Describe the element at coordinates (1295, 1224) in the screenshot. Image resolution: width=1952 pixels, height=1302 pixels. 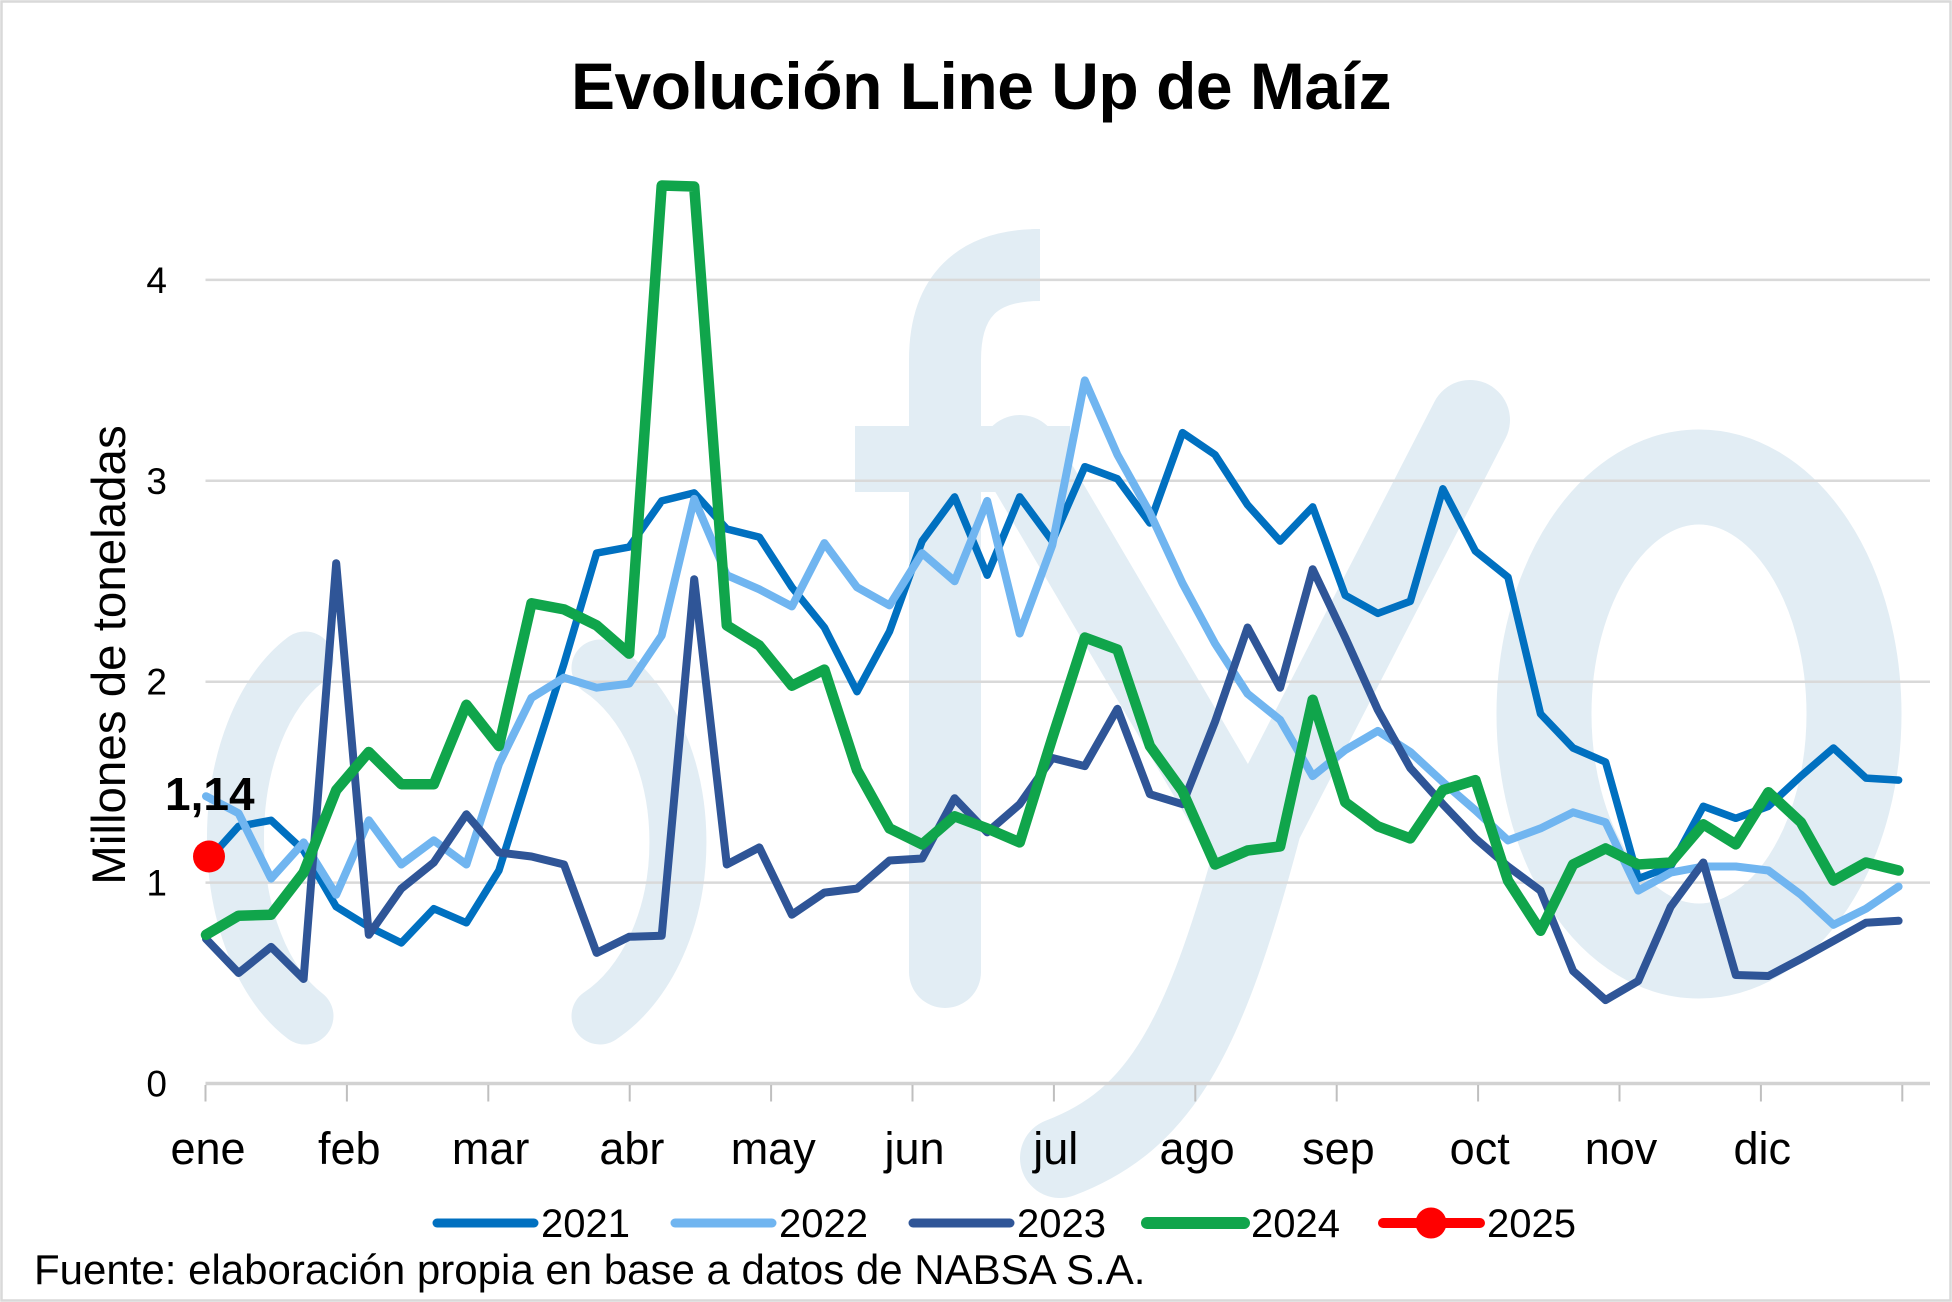
I see `svg-text: 2024` at that location.